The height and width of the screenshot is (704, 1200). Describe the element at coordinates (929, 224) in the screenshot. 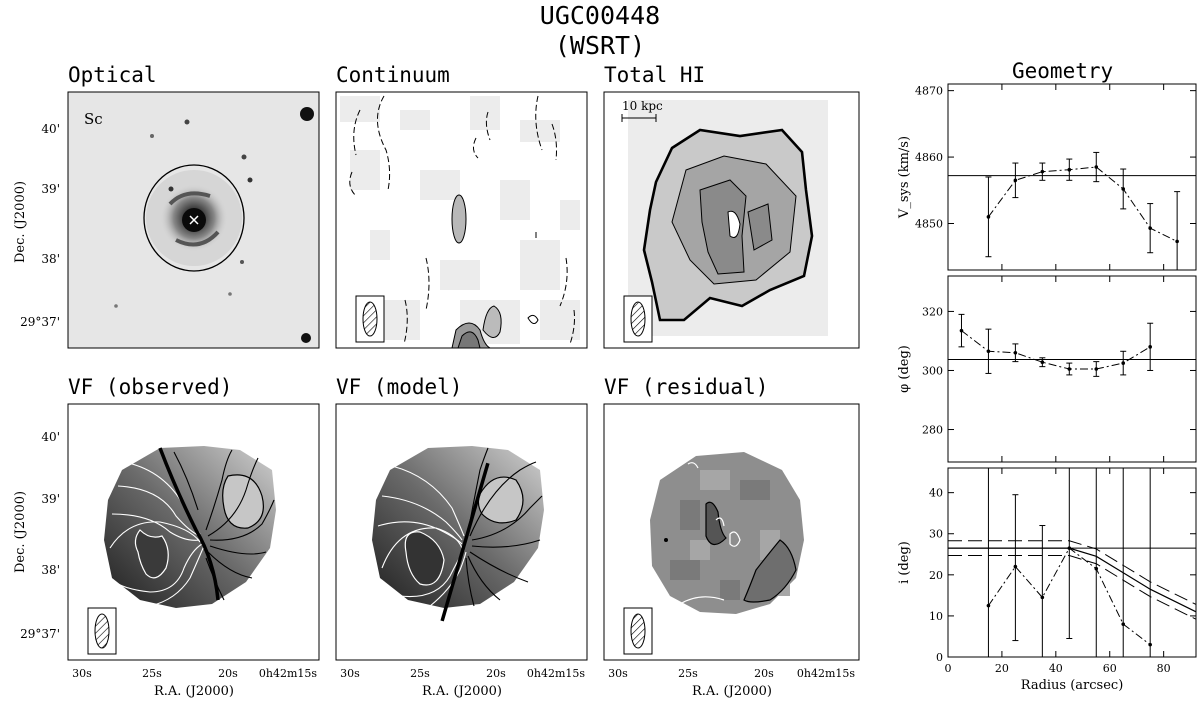

I see `y-tick-label: 4850` at that location.